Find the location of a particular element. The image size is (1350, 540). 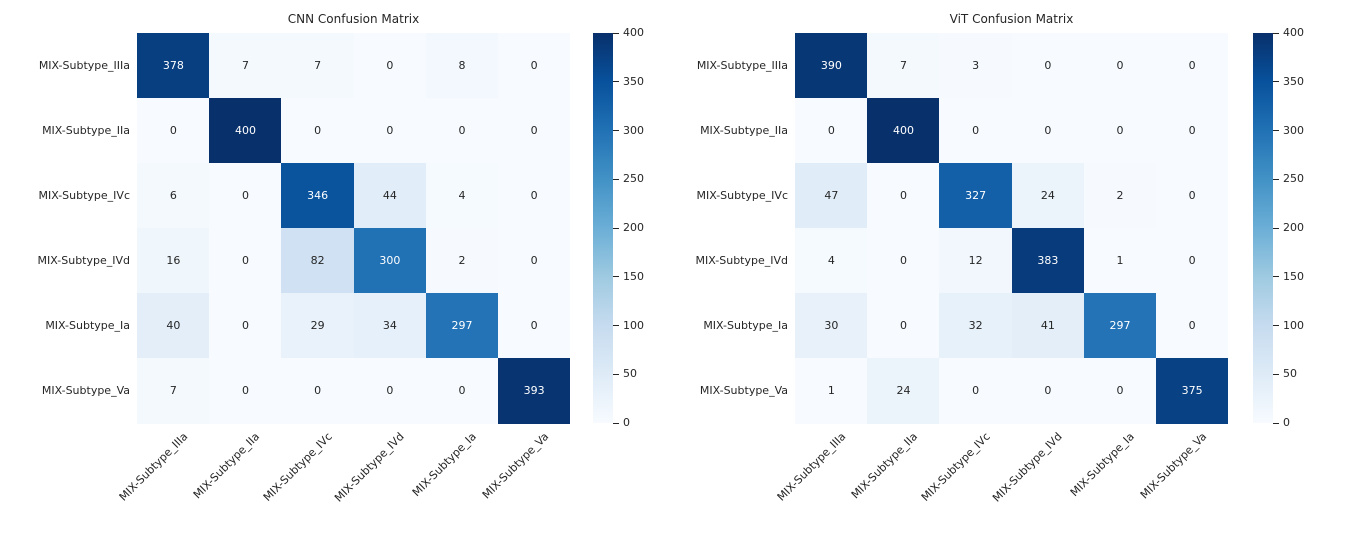

y-tick-label: MIX-Subtype_IIa is located at coordinates (86, 130).